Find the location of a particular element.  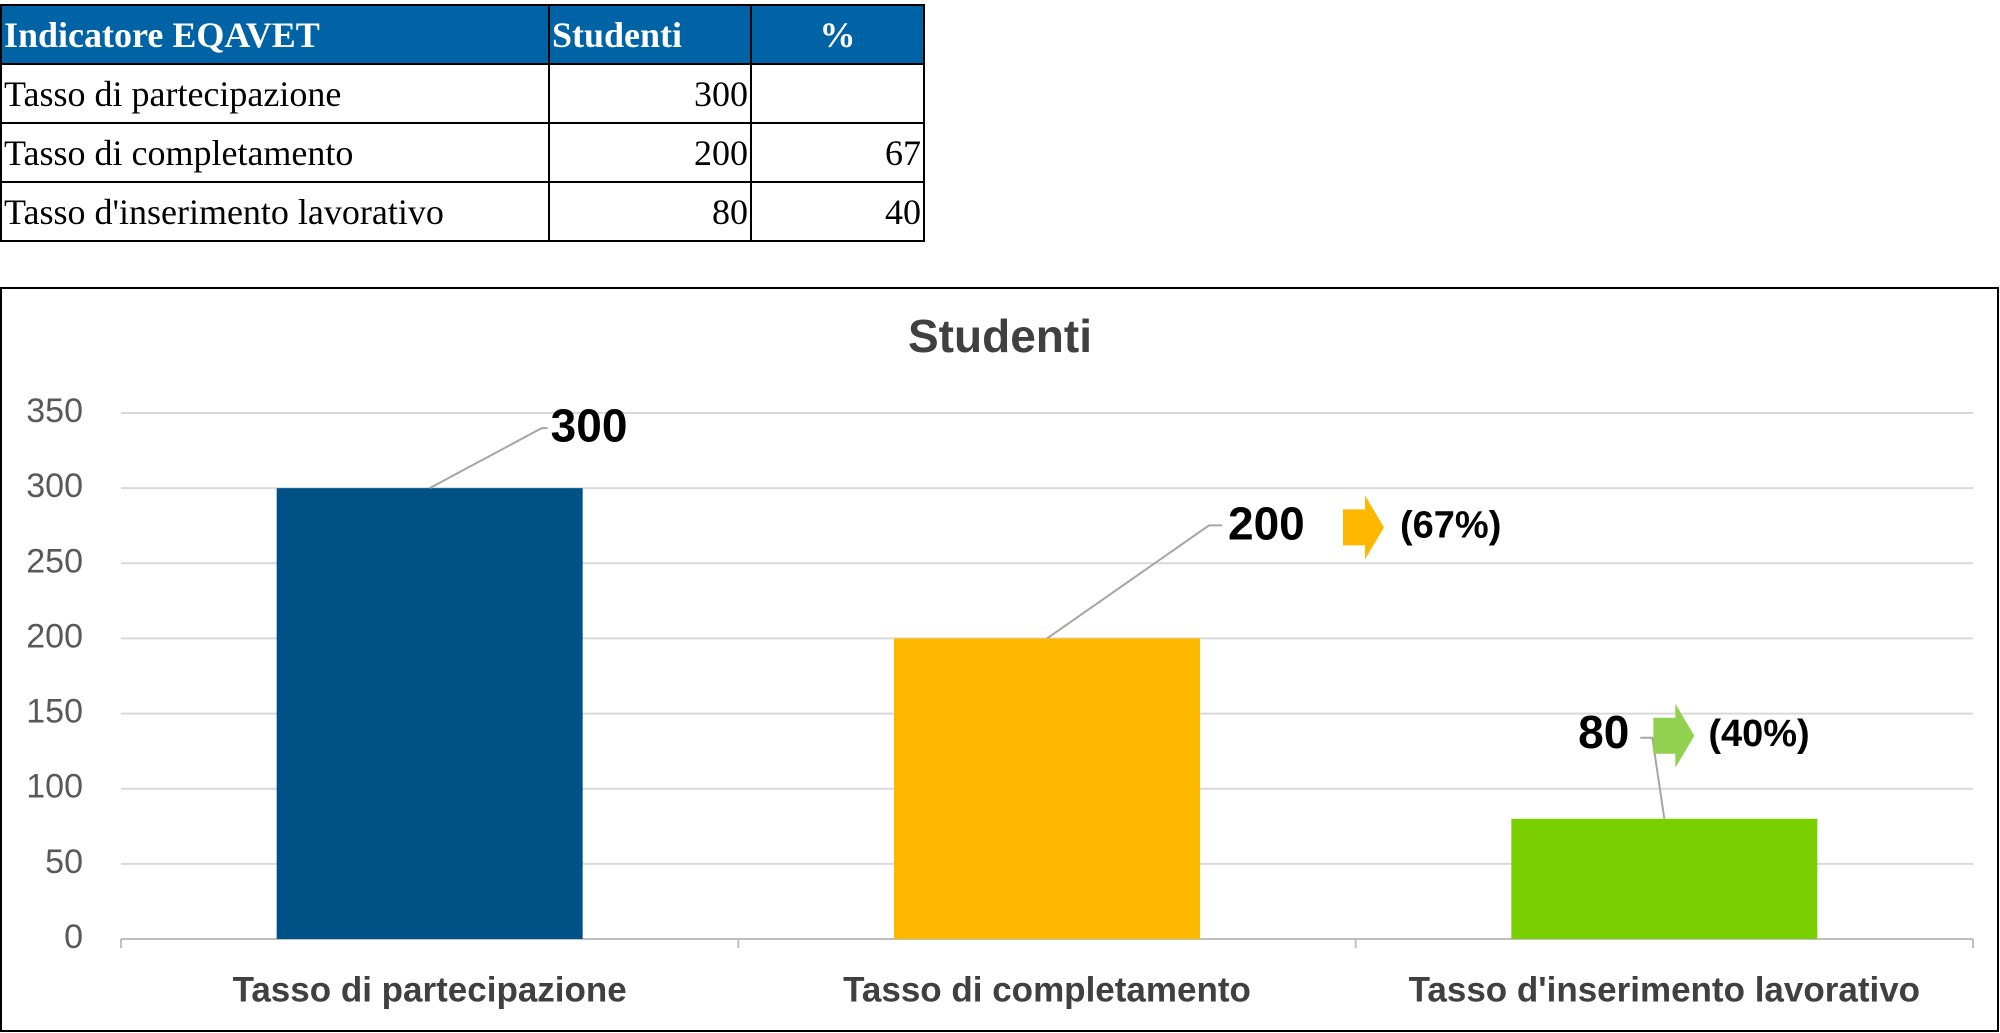

y-tick-label: 50 is located at coordinates (64, 862).